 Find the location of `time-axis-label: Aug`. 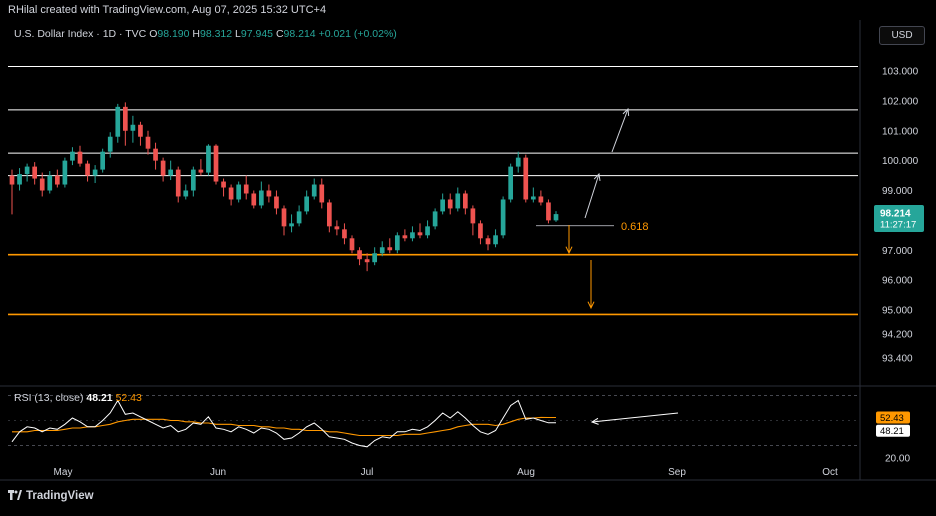

time-axis-label: Aug is located at coordinates (526, 472).